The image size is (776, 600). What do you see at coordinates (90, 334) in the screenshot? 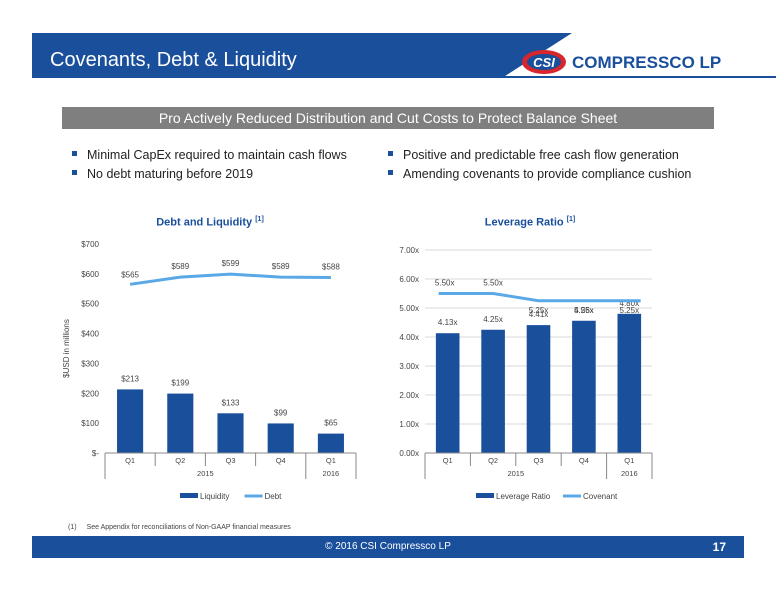
I see `y-tick-label: $400` at bounding box center [90, 334].